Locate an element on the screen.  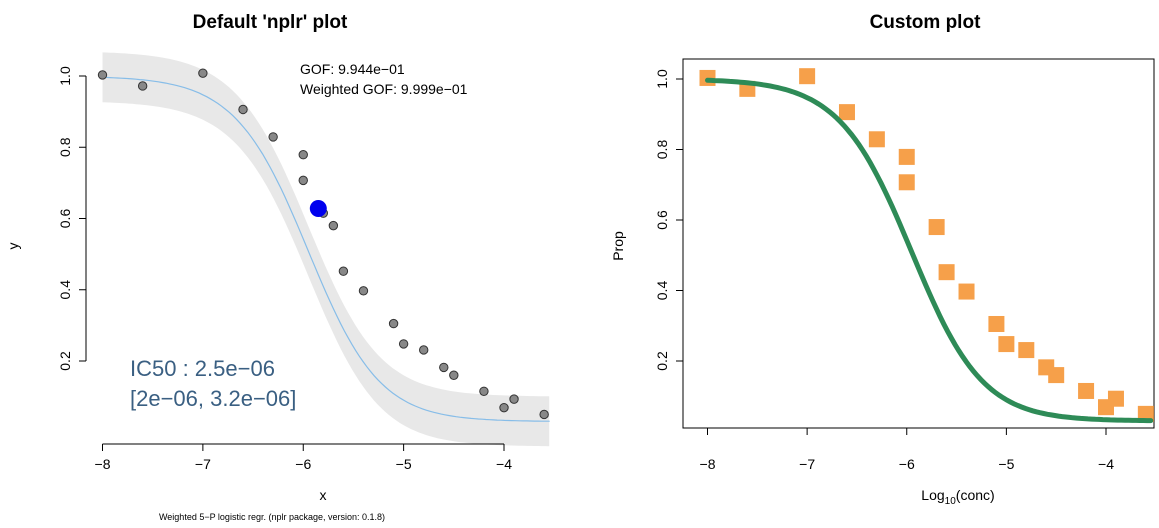
right-x-axis: −8 −7 −6 −5 −4 is located at coordinates (907, 450).